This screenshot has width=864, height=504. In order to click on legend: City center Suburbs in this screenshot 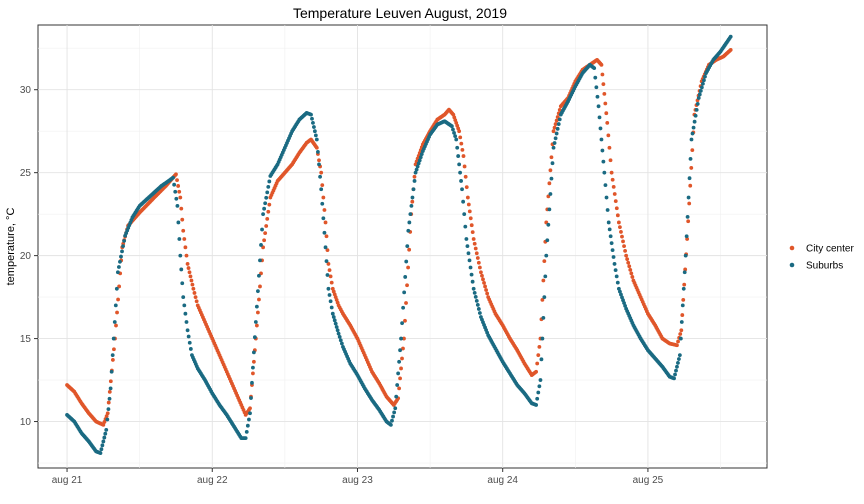, I will do `click(821, 258)`.